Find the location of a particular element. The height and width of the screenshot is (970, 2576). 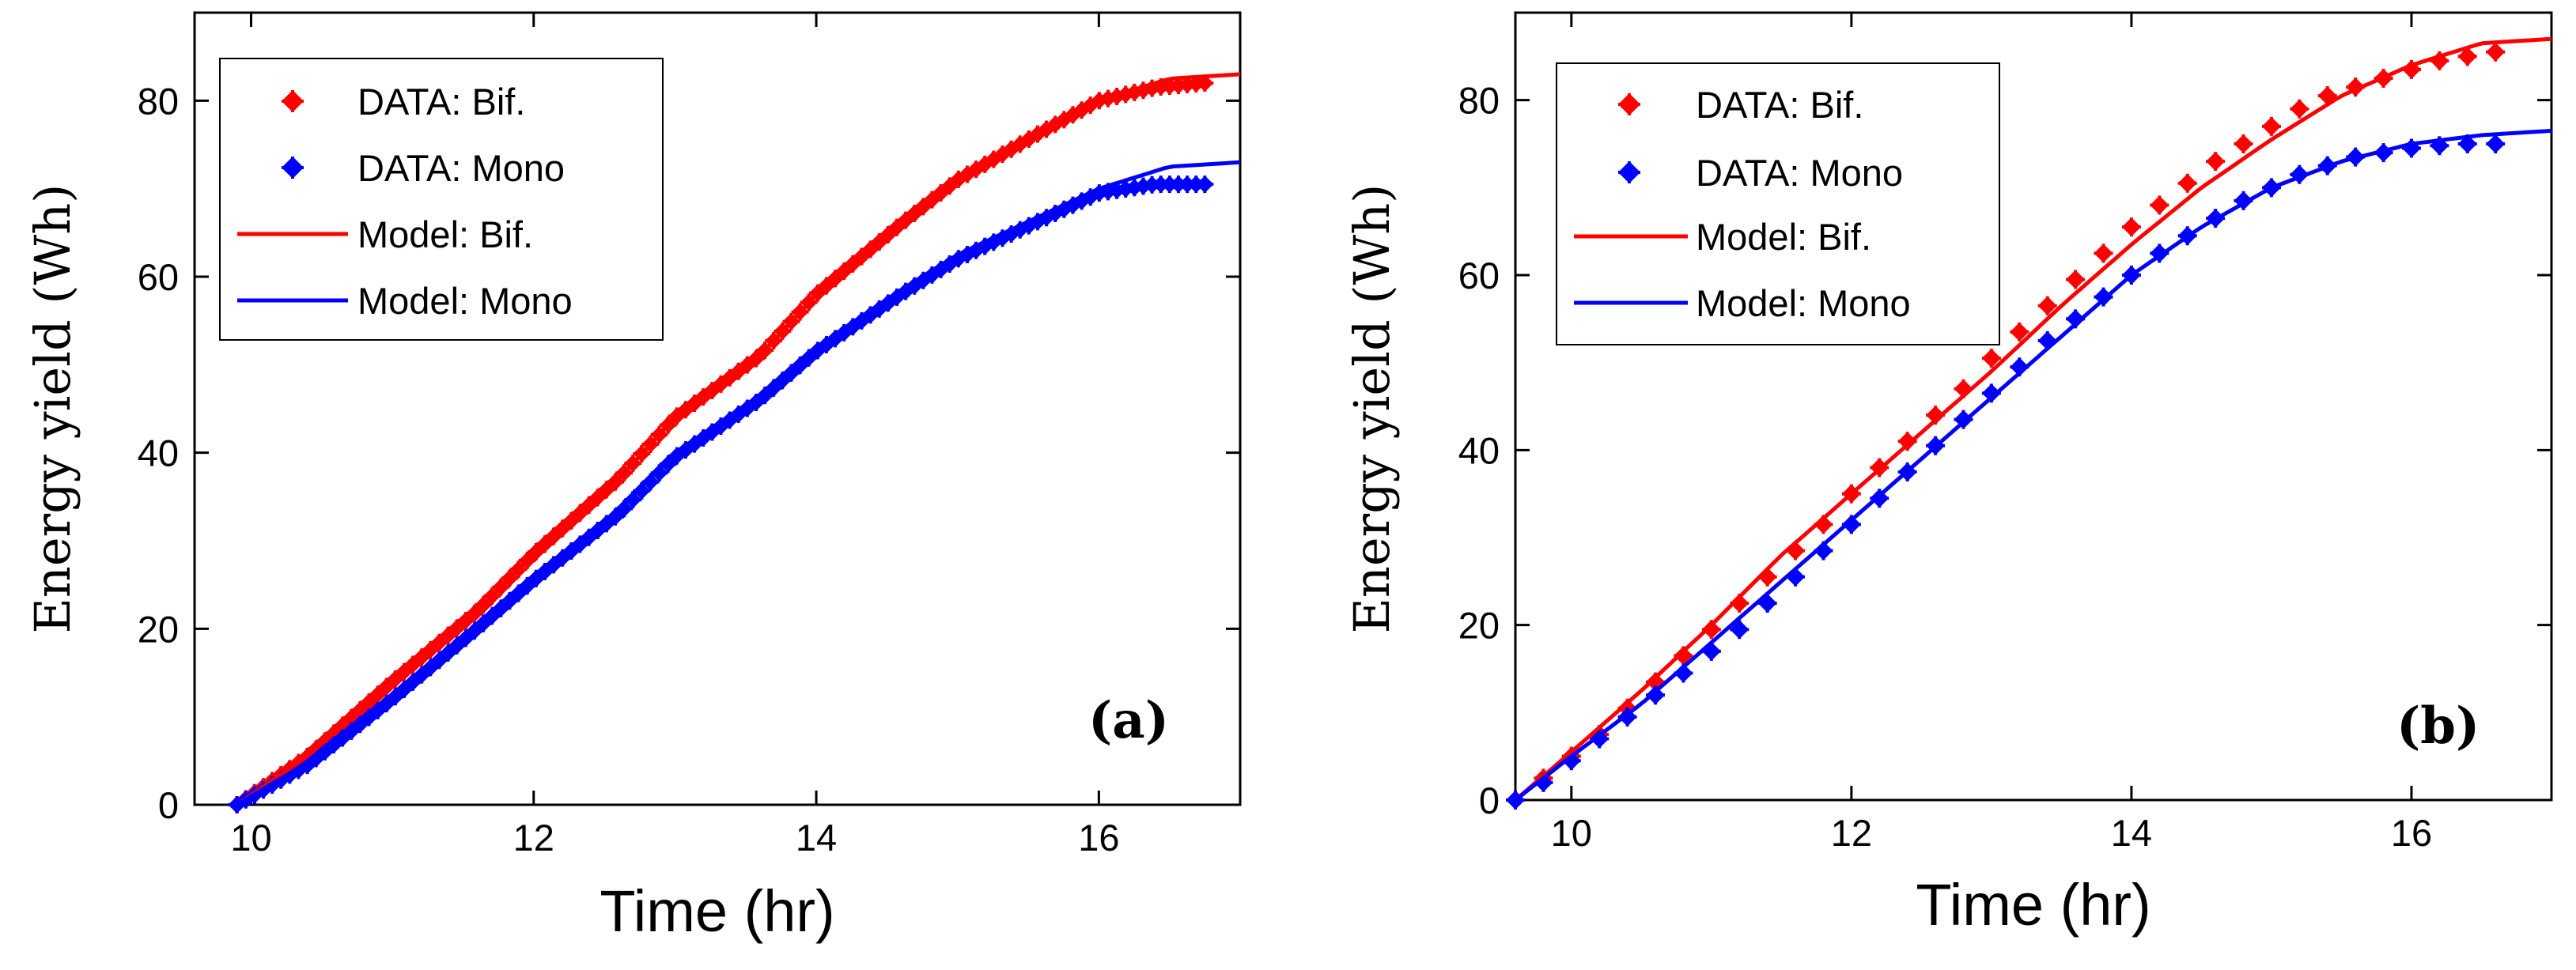

panel-label-letter: b is located at coordinates (2438, 726).